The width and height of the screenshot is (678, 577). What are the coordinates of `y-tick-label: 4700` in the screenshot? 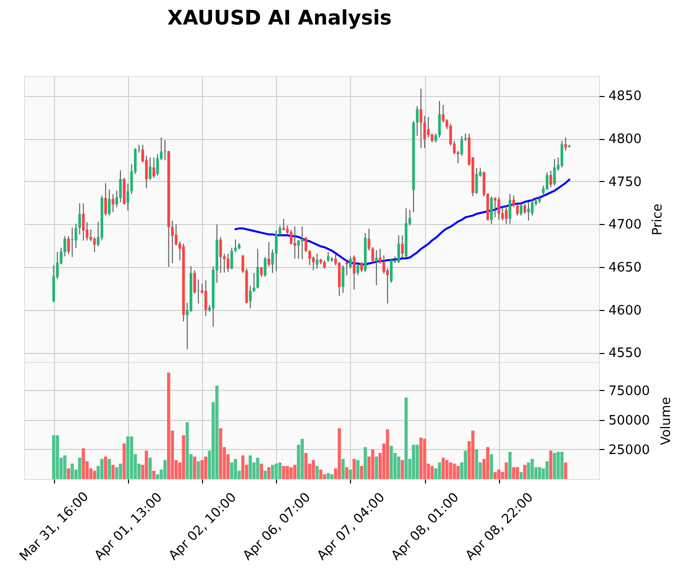 It's located at (625, 225).